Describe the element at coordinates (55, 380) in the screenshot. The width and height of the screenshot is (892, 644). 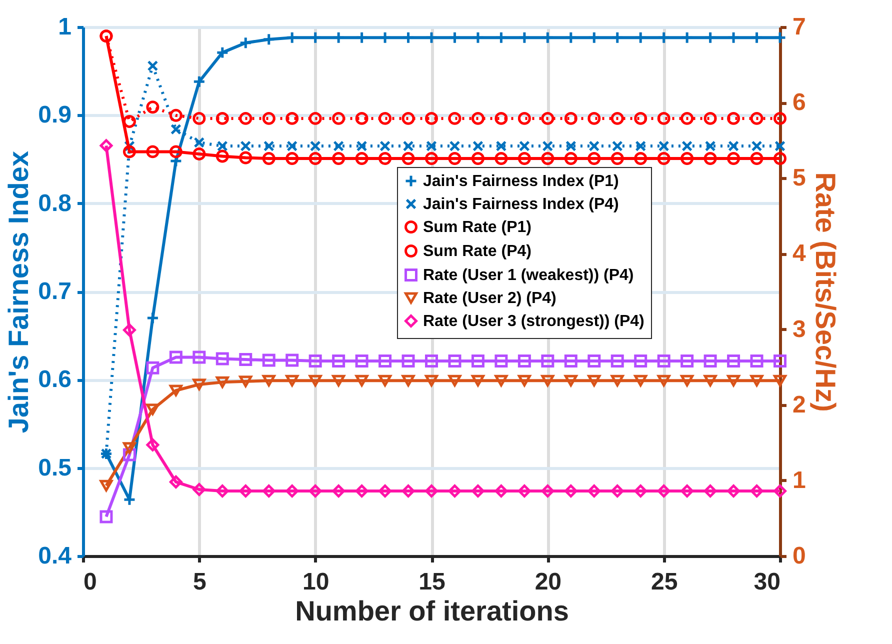
I see `y-tick-label: 0.6` at that location.